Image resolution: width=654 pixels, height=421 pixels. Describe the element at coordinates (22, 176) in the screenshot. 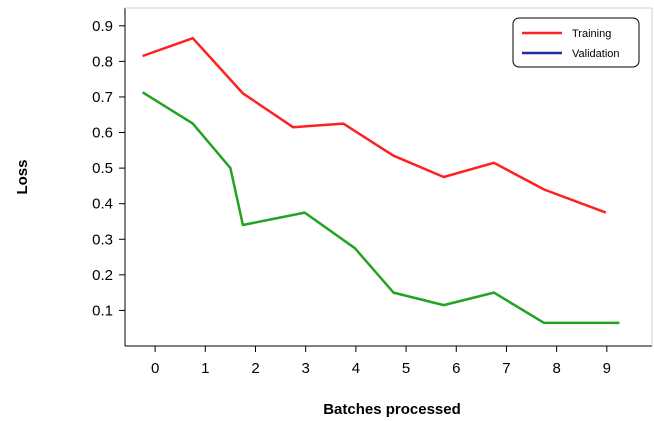

I see `y-axis-title: Loss` at that location.